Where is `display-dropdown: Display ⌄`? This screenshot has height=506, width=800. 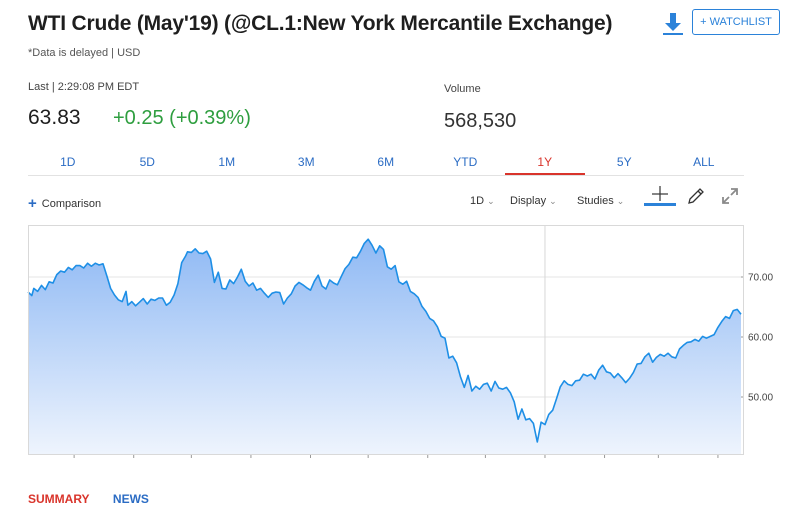
display-dropdown: Display ⌄ is located at coordinates (533, 201).